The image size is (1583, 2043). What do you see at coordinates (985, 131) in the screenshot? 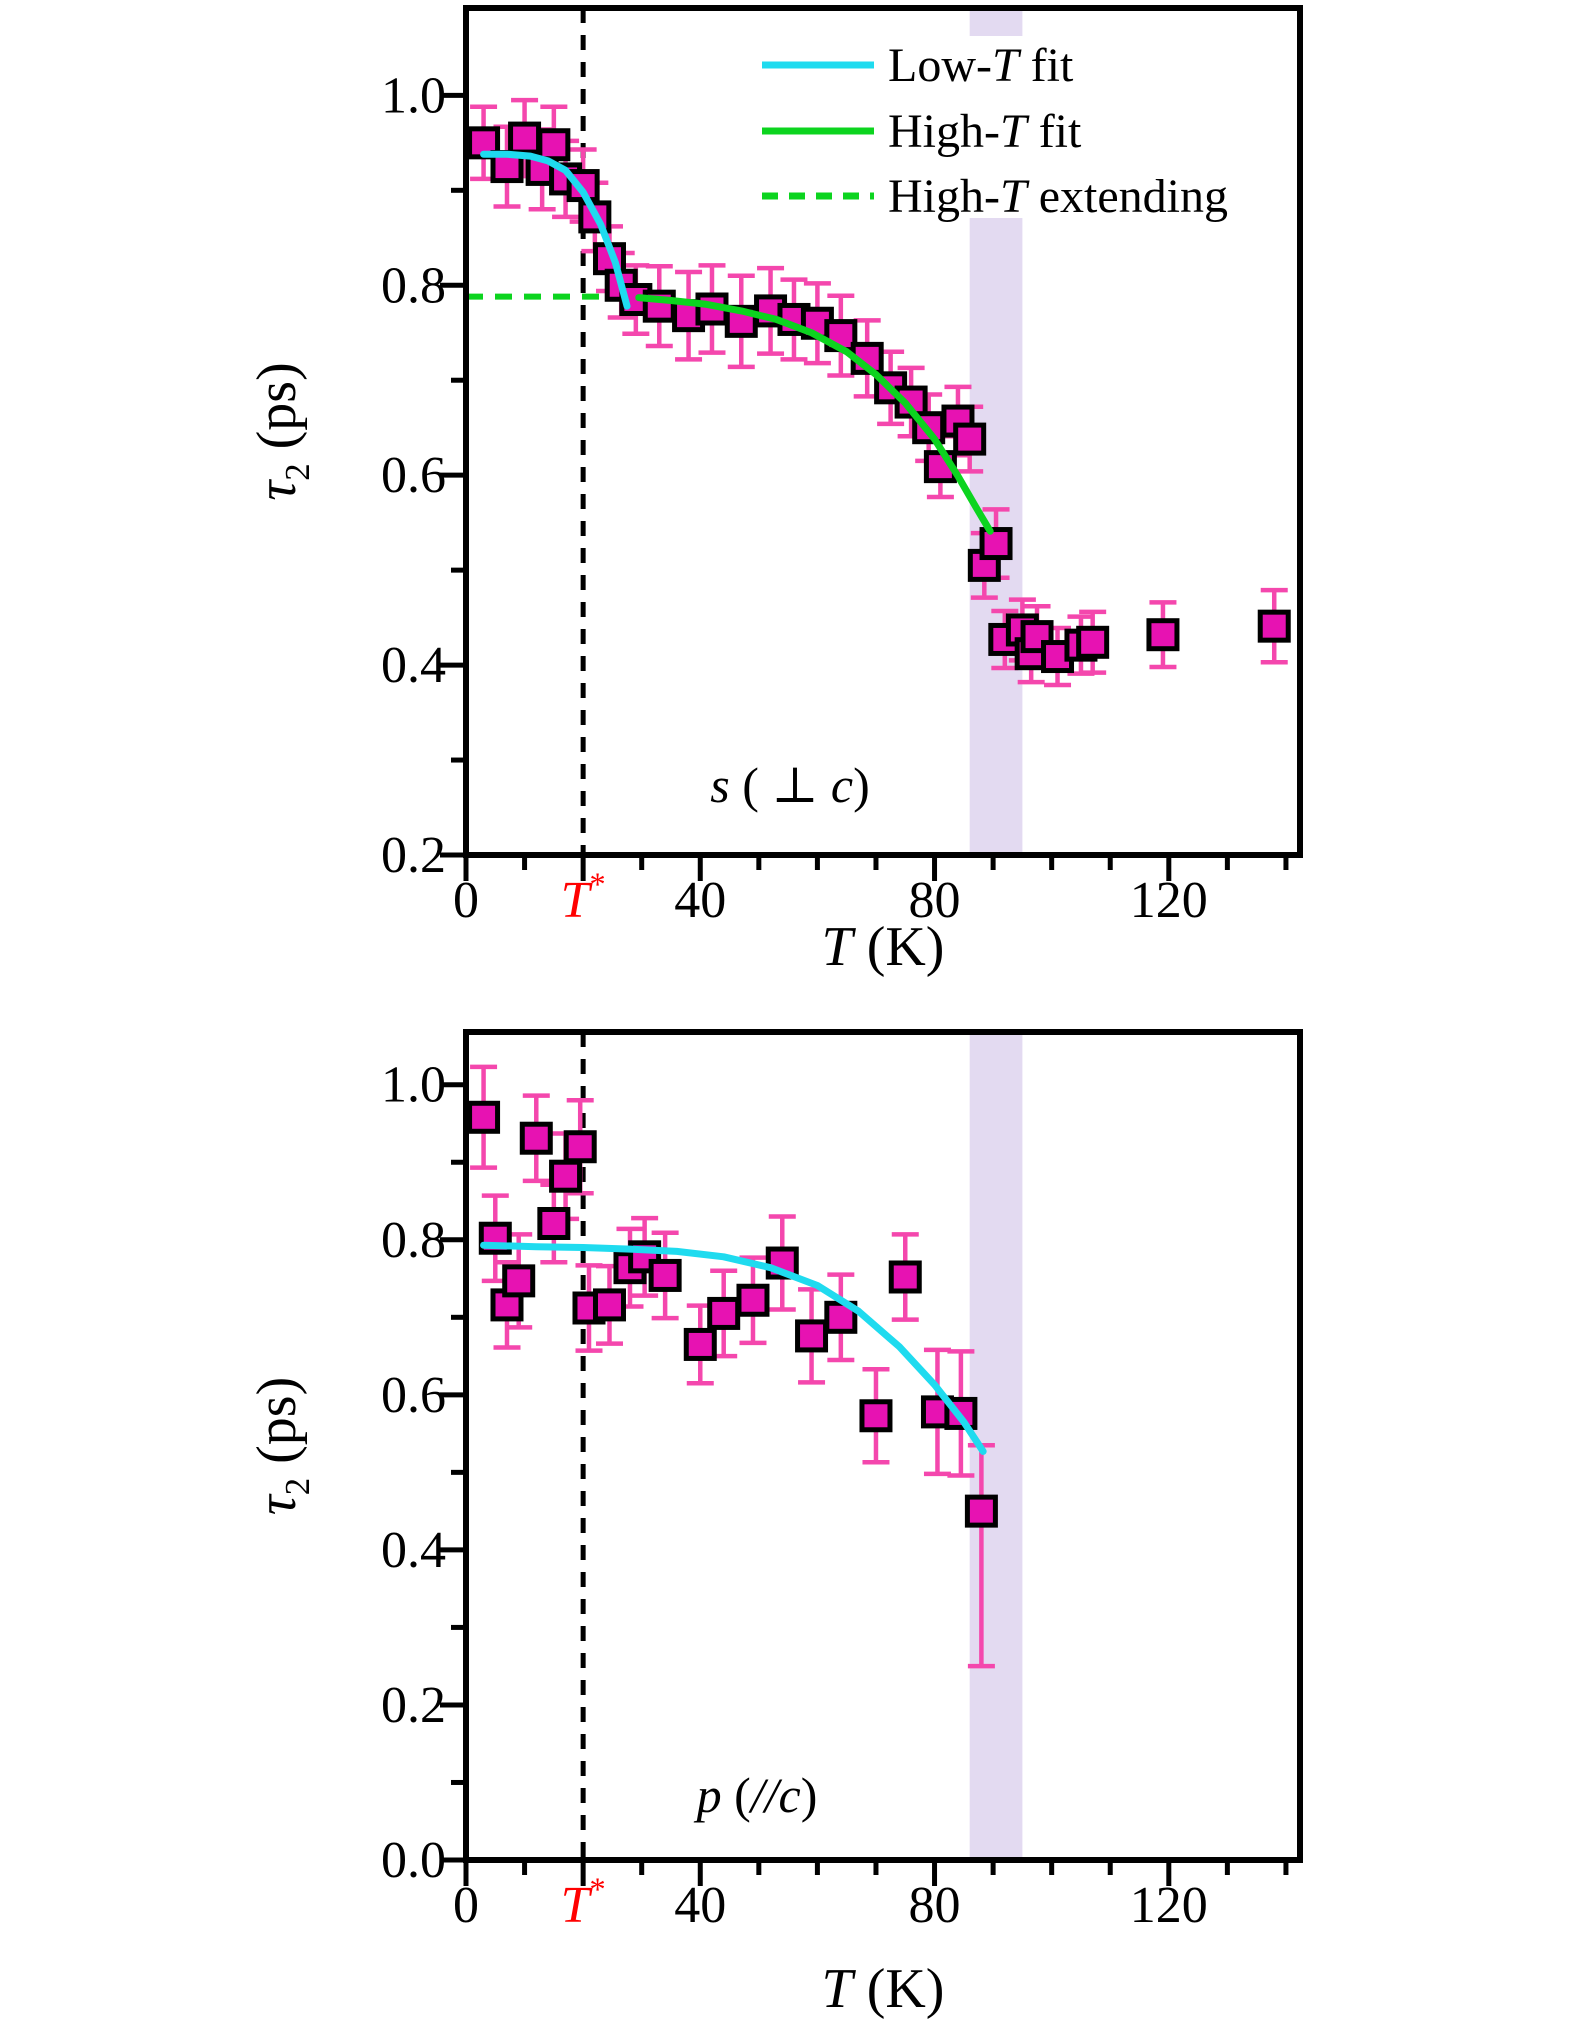
I see `legend-label-1: High-T fit` at bounding box center [985, 131].